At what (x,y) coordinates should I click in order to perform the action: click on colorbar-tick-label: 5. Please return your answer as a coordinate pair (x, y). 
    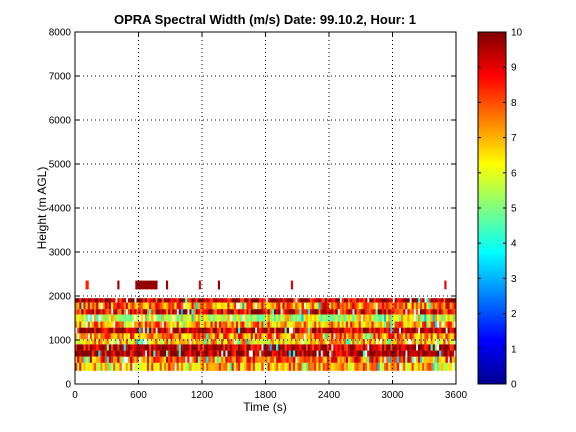
    Looking at the image, I should click on (514, 209).